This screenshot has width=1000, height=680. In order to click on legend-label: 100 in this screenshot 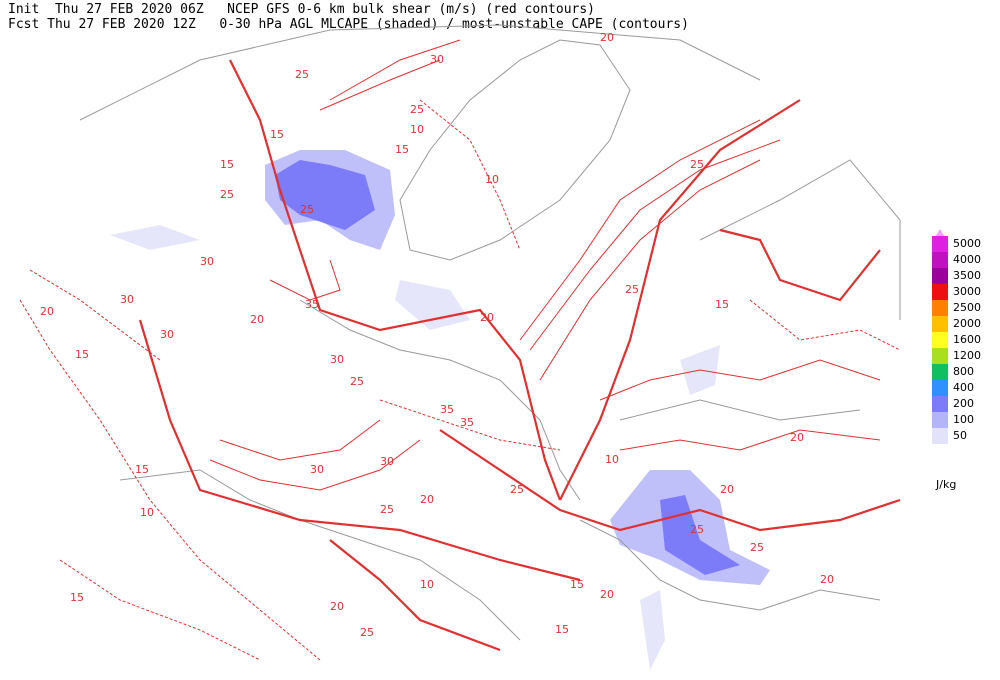, I will do `click(963, 419)`.